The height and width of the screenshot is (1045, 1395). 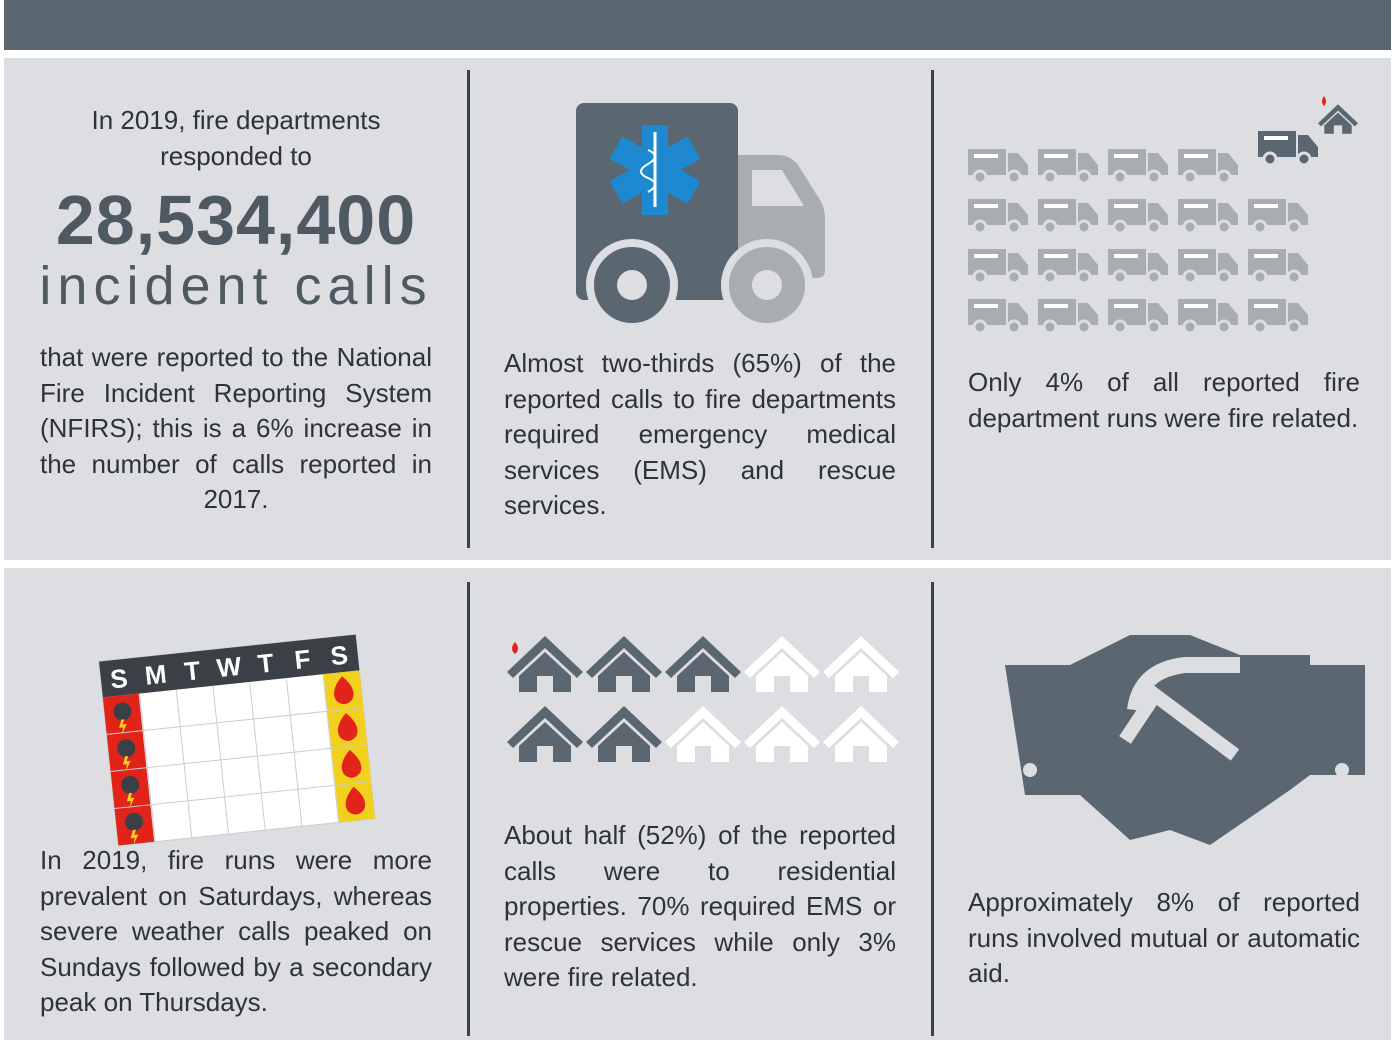 What do you see at coordinates (1288, 148) in the screenshot?
I see `fire-truck` at bounding box center [1288, 148].